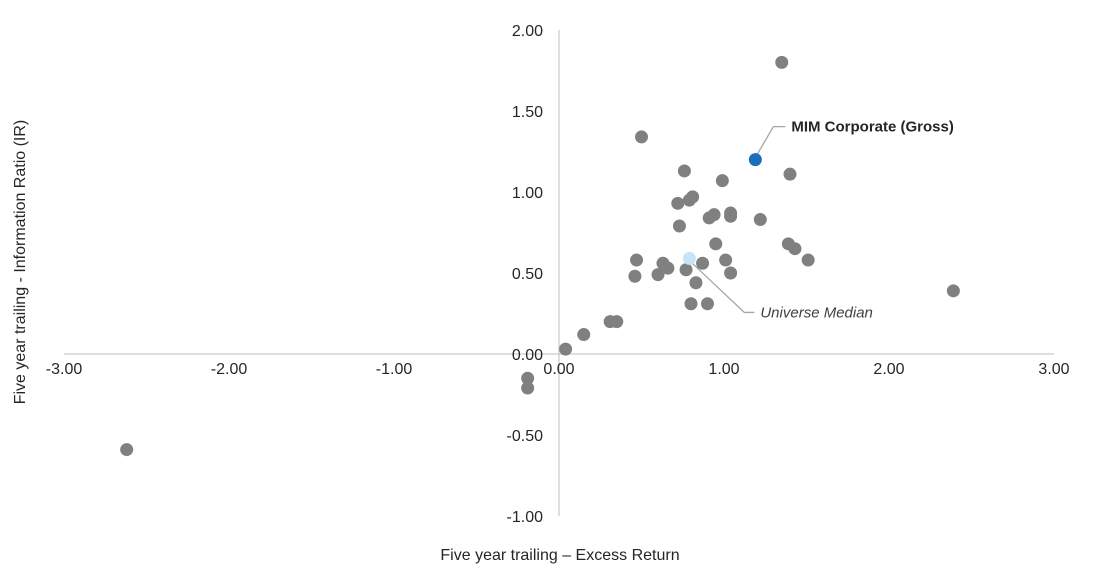 This screenshot has width=1096, height=571. I want to click on annotation-leaders, so click(738, 219).